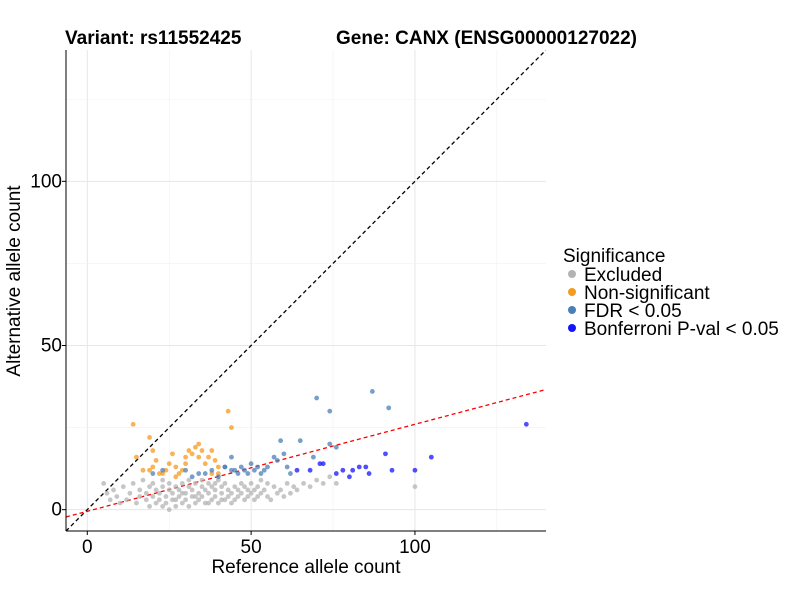  I want to click on legend-label-4: Bonferroni P-val < 0.05, so click(681, 329).